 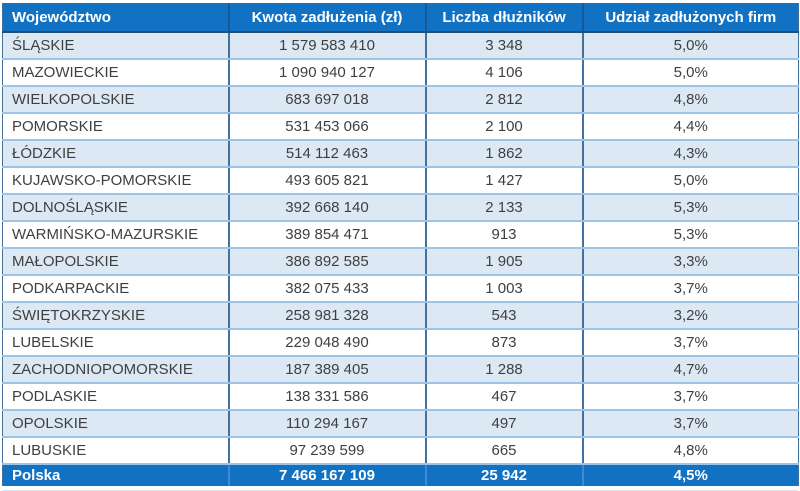 I want to click on table-row: ŚWIĘTOKRZYSKIE 258 981 328 543 3,2%, so click(x=400, y=315).